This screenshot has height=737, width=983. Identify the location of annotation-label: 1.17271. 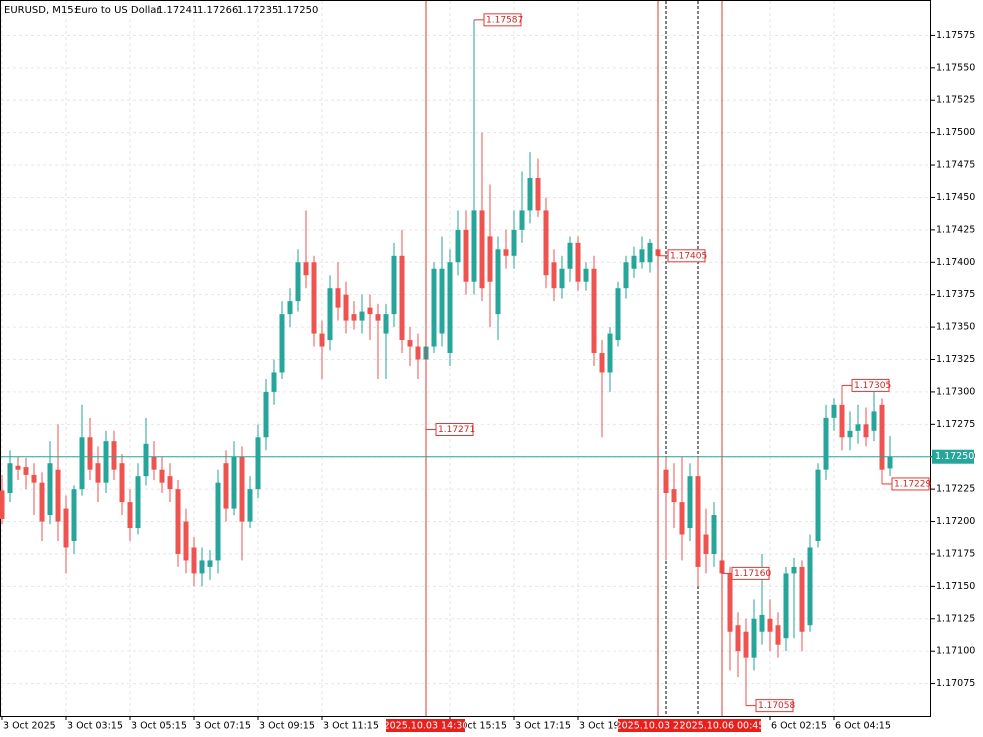
(456, 430).